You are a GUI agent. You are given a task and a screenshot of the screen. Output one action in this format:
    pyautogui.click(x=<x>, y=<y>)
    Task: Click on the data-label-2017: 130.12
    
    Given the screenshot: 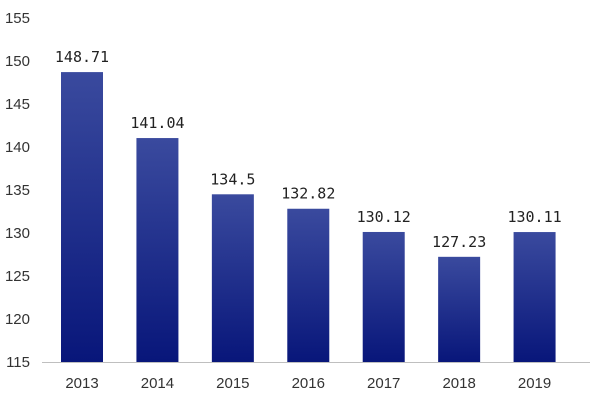 What is the action you would take?
    pyautogui.click(x=384, y=217)
    